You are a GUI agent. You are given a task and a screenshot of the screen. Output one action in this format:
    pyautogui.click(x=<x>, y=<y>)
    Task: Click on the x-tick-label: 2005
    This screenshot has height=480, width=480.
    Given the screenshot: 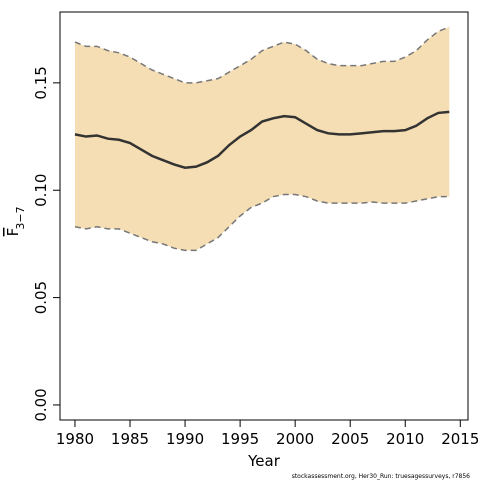 What is the action you would take?
    pyautogui.click(x=350, y=439)
    